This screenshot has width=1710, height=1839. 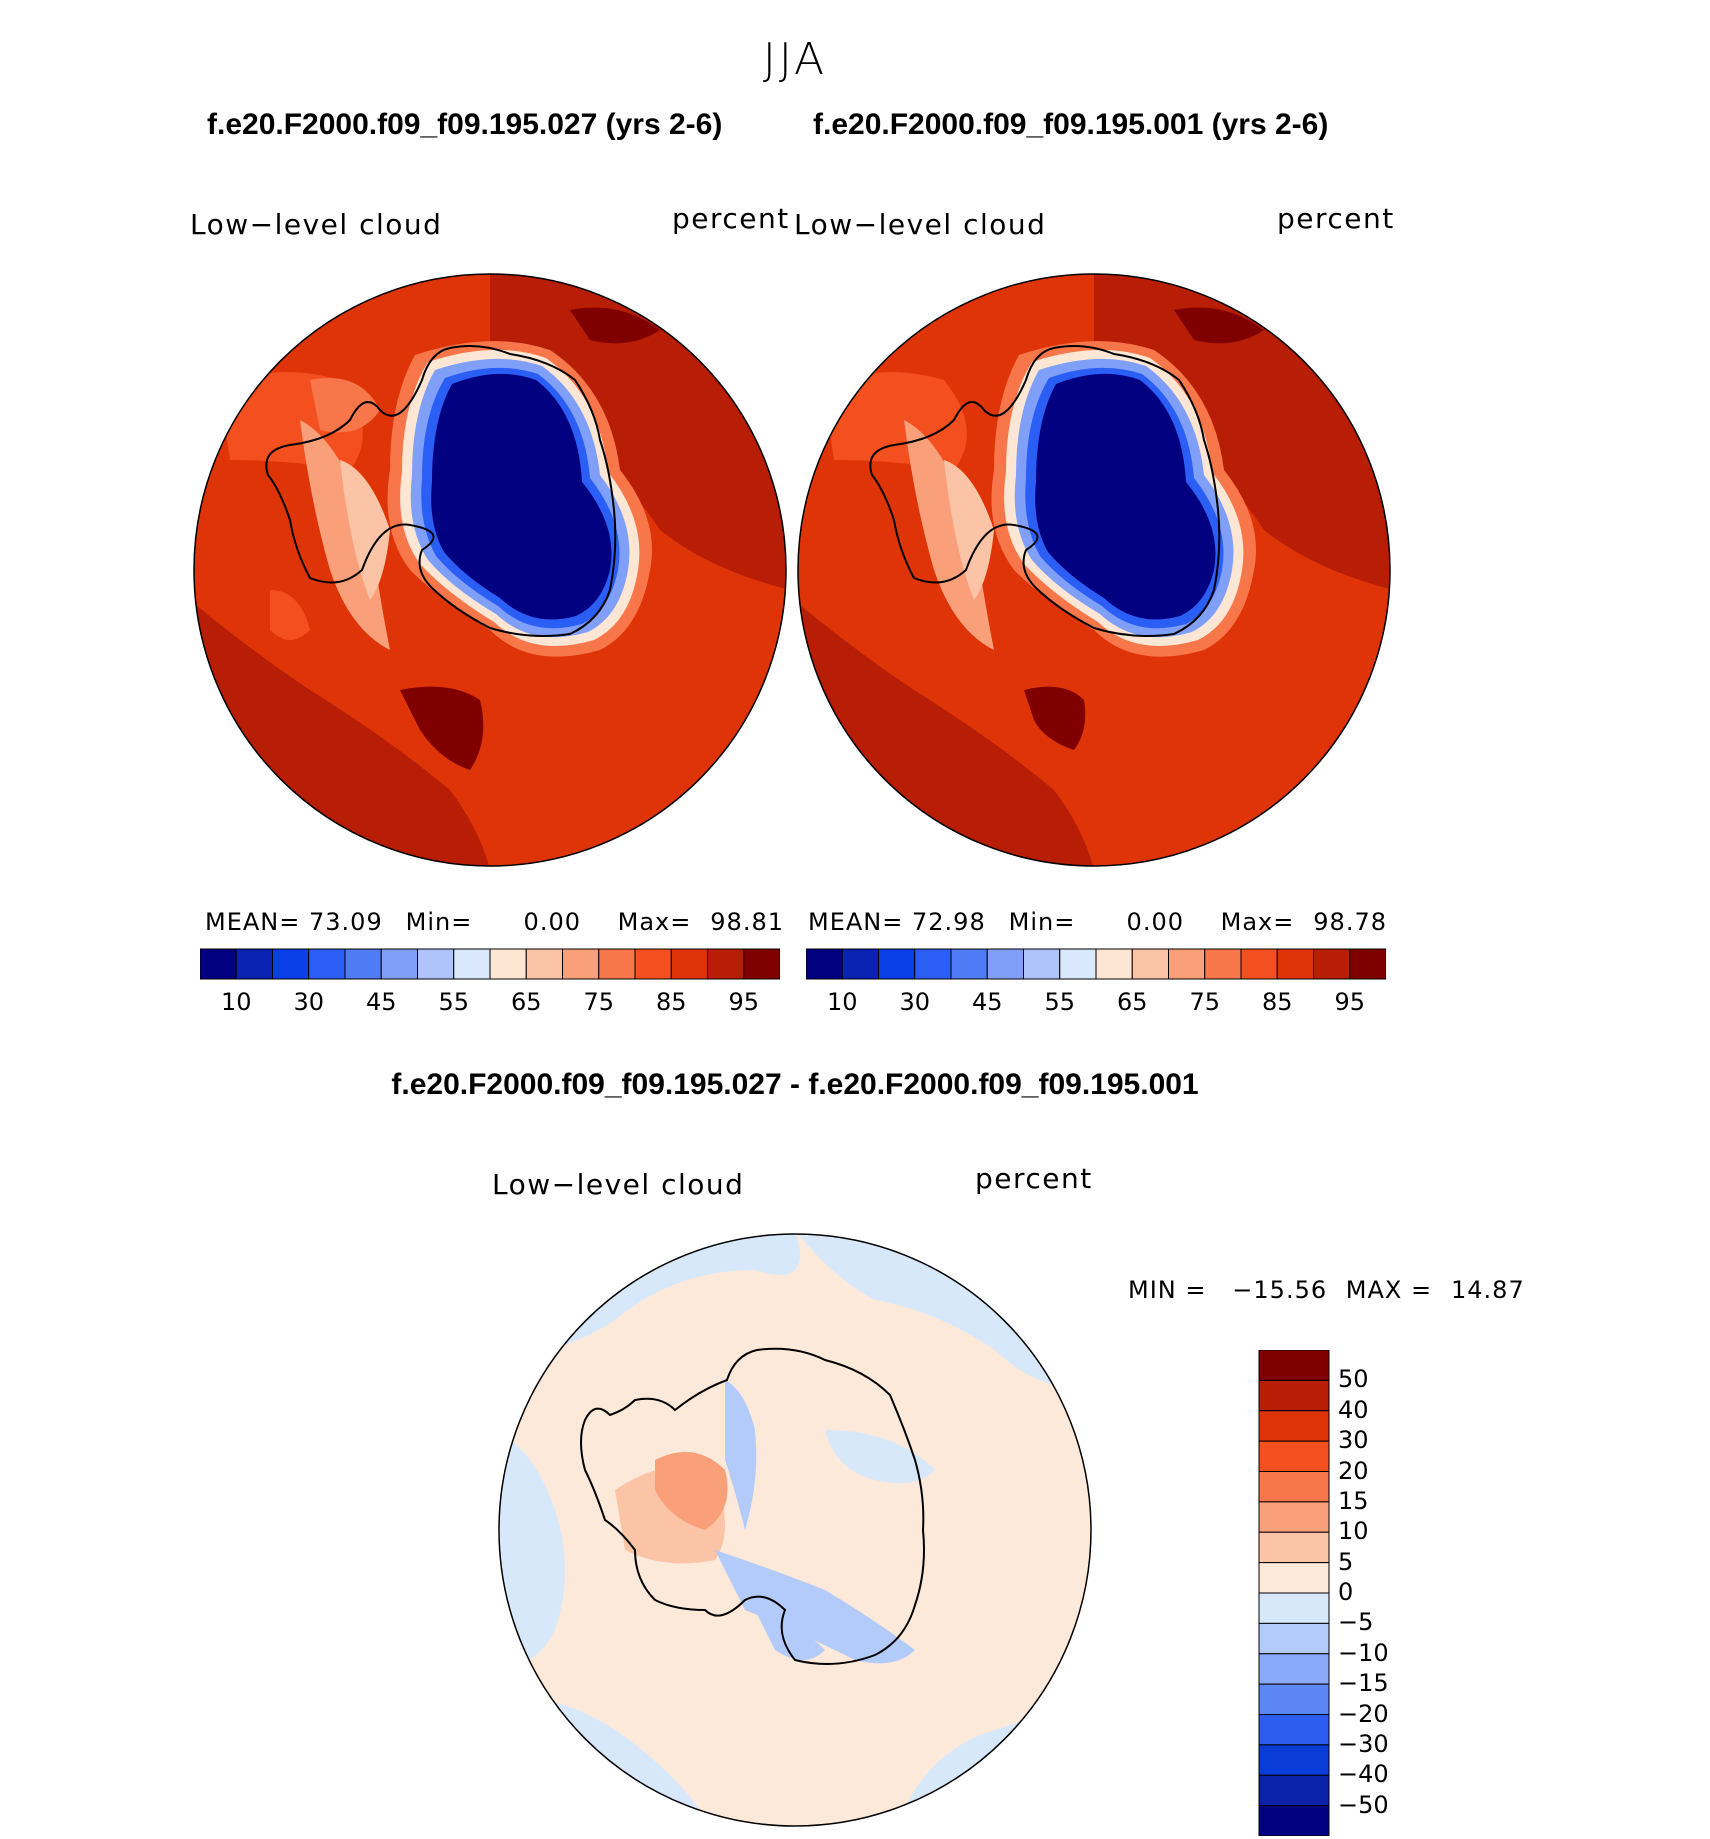 What do you see at coordinates (1034, 1178) in the screenshot?
I see `difference-units-label: percent` at bounding box center [1034, 1178].